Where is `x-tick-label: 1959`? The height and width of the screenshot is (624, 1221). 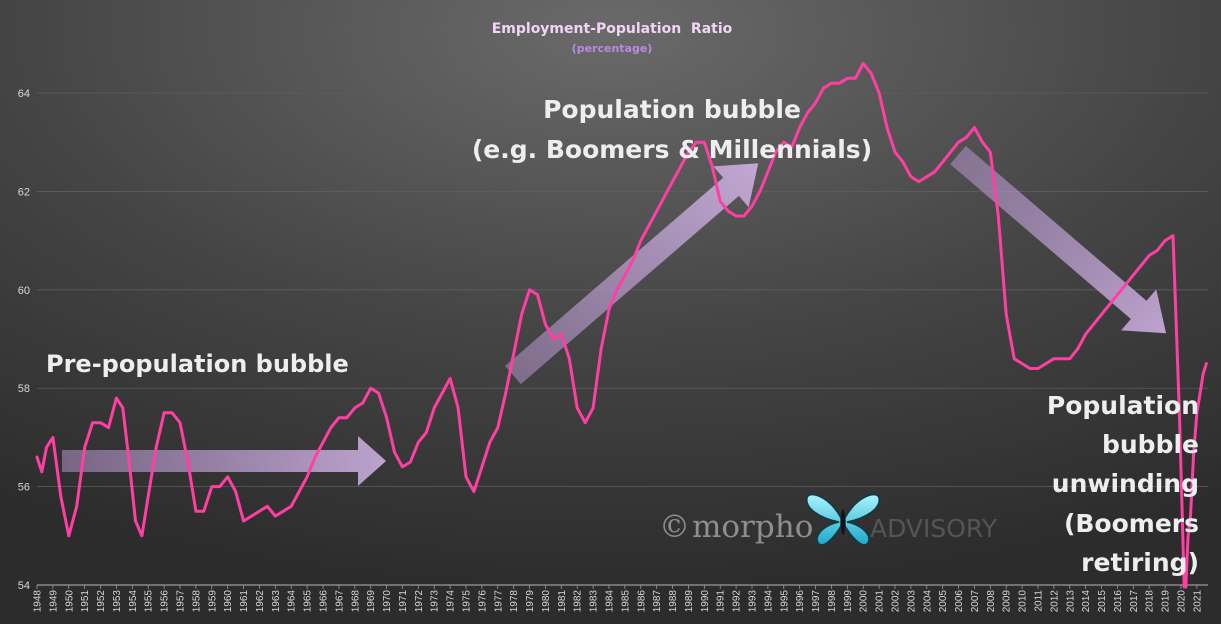
x-tick-label: 1959 is located at coordinates (212, 601).